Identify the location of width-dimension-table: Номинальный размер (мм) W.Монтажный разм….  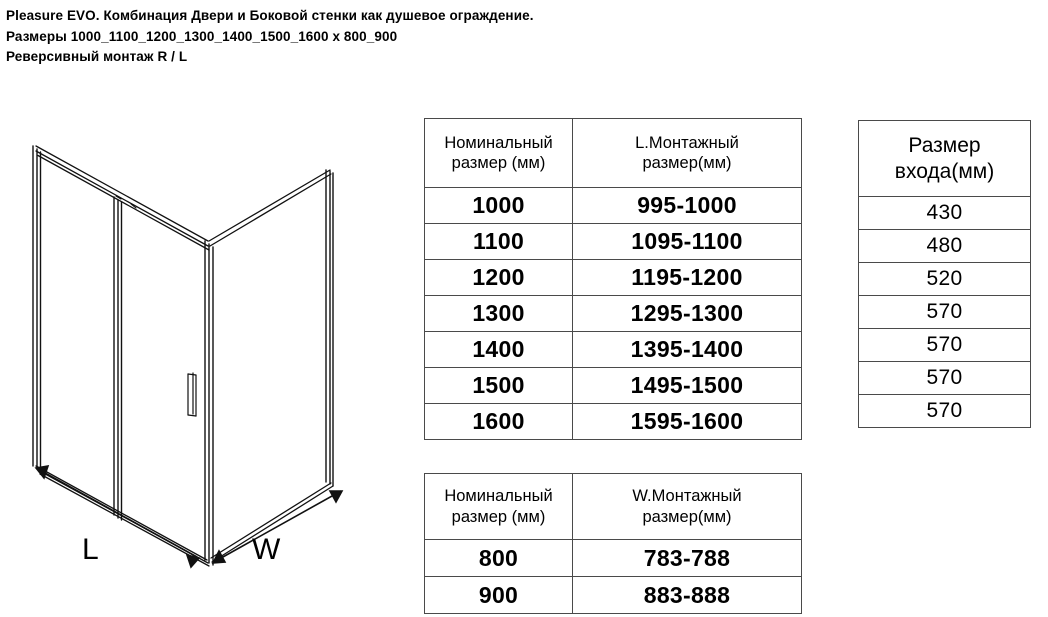
(613, 543).